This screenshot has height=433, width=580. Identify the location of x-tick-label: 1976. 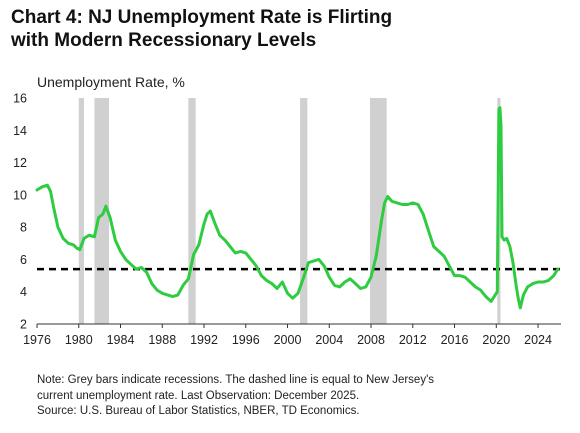
(37, 340).